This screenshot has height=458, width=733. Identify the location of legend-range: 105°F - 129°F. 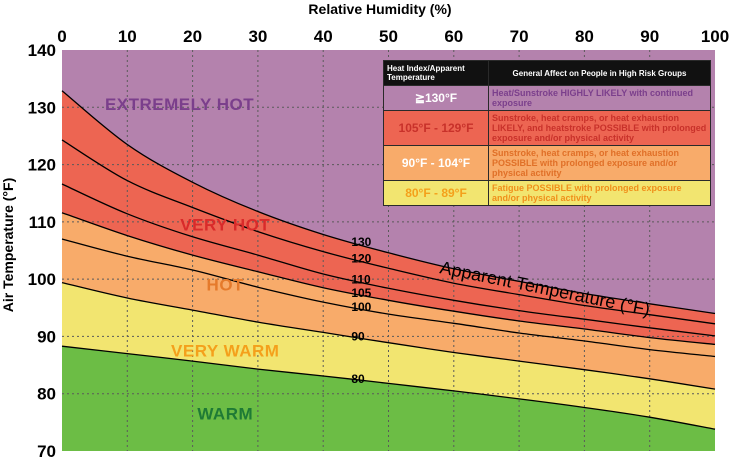
(436, 128).